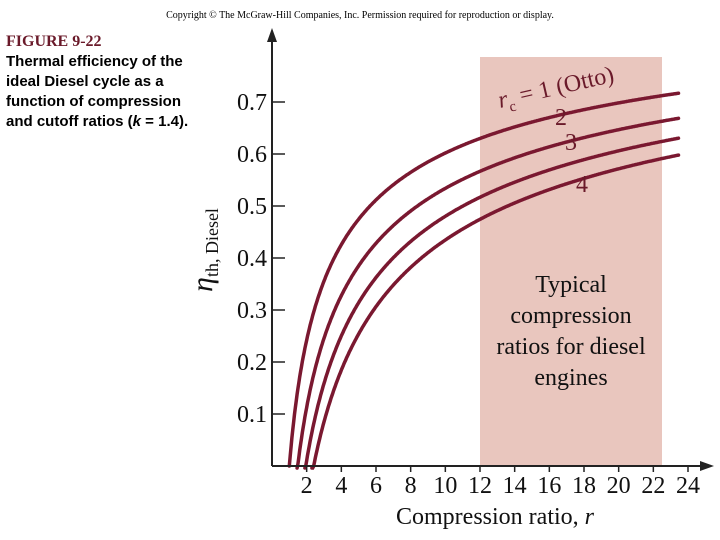 The image size is (720, 540). Describe the element at coordinates (411, 486) in the screenshot. I see `x-tick-label: 8` at that location.